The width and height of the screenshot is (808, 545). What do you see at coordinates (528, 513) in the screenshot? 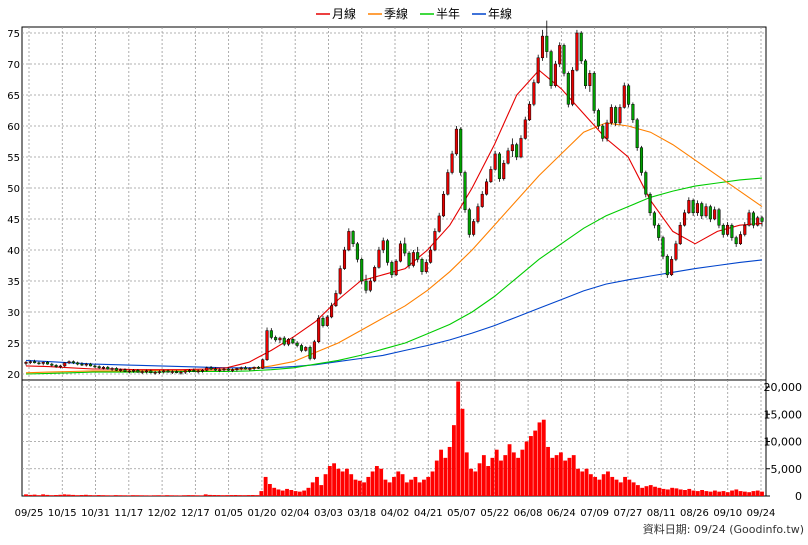
I see `date-tick-label: 06/08` at bounding box center [528, 513].